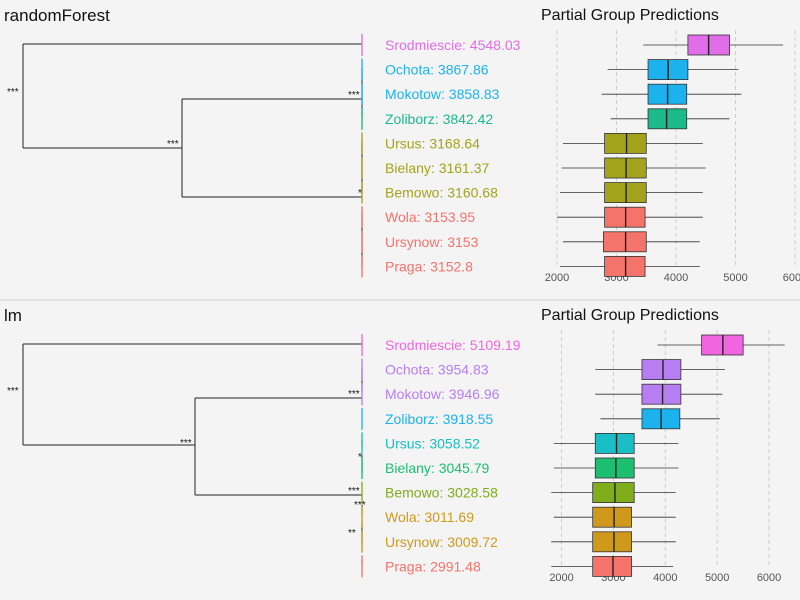  Describe the element at coordinates (441, 193) in the screenshot. I see `group-label: Bemowo: 3160.68` at that location.